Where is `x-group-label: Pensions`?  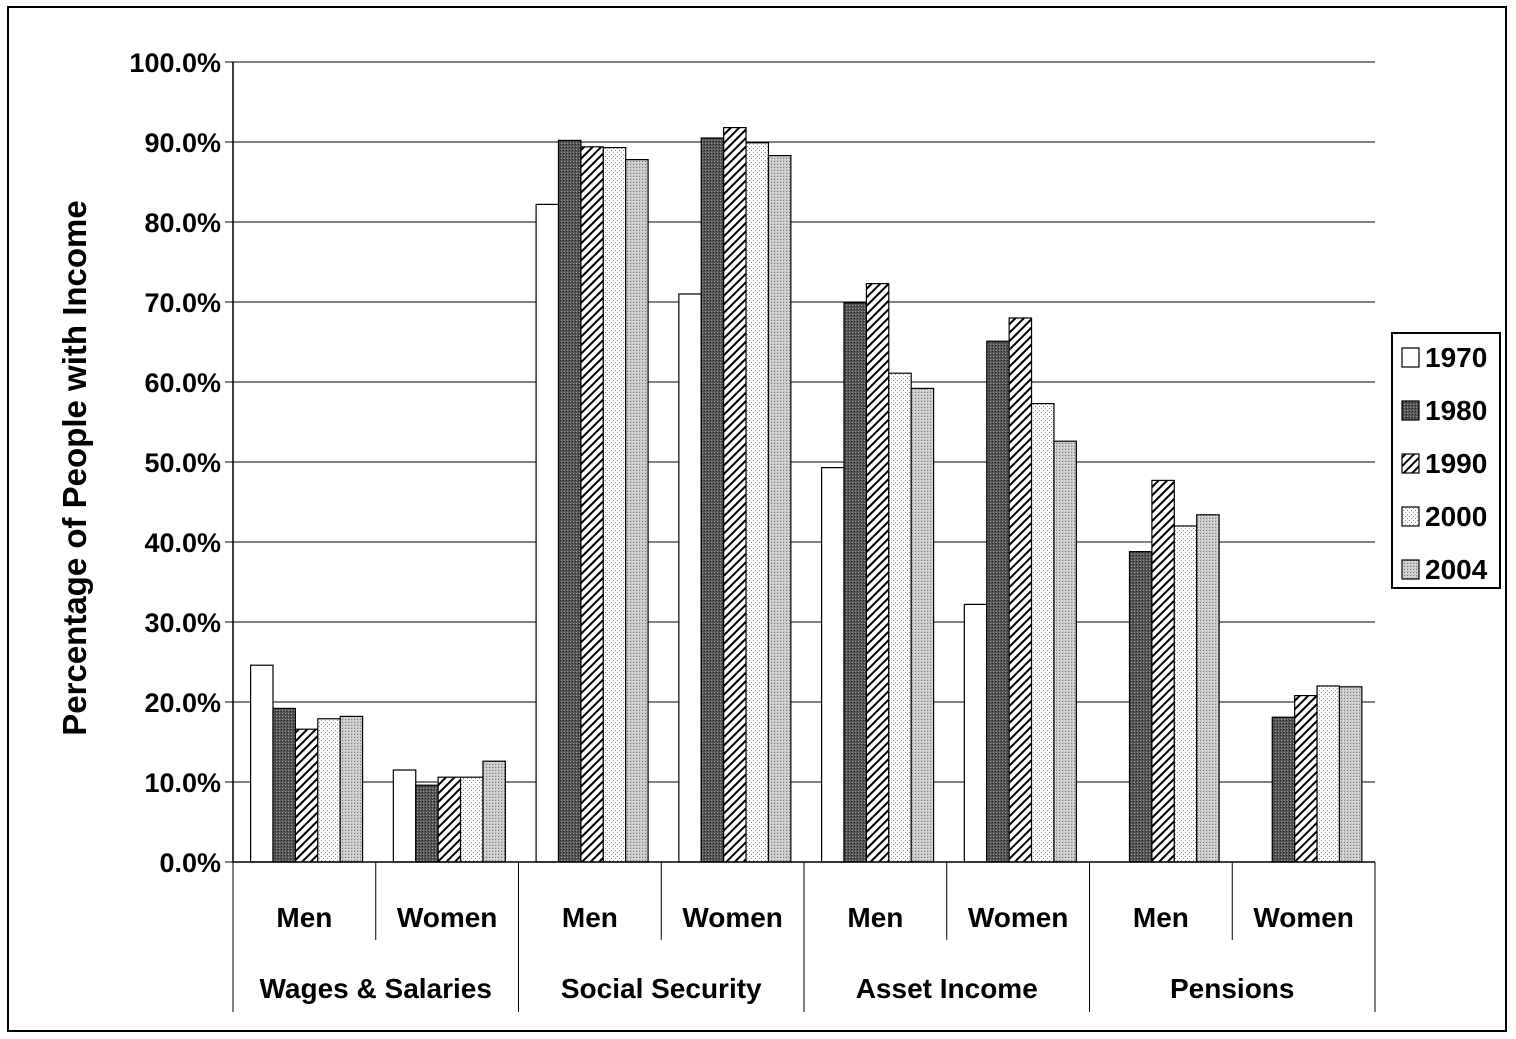
x-group-label: Pensions is located at coordinates (1232, 988).